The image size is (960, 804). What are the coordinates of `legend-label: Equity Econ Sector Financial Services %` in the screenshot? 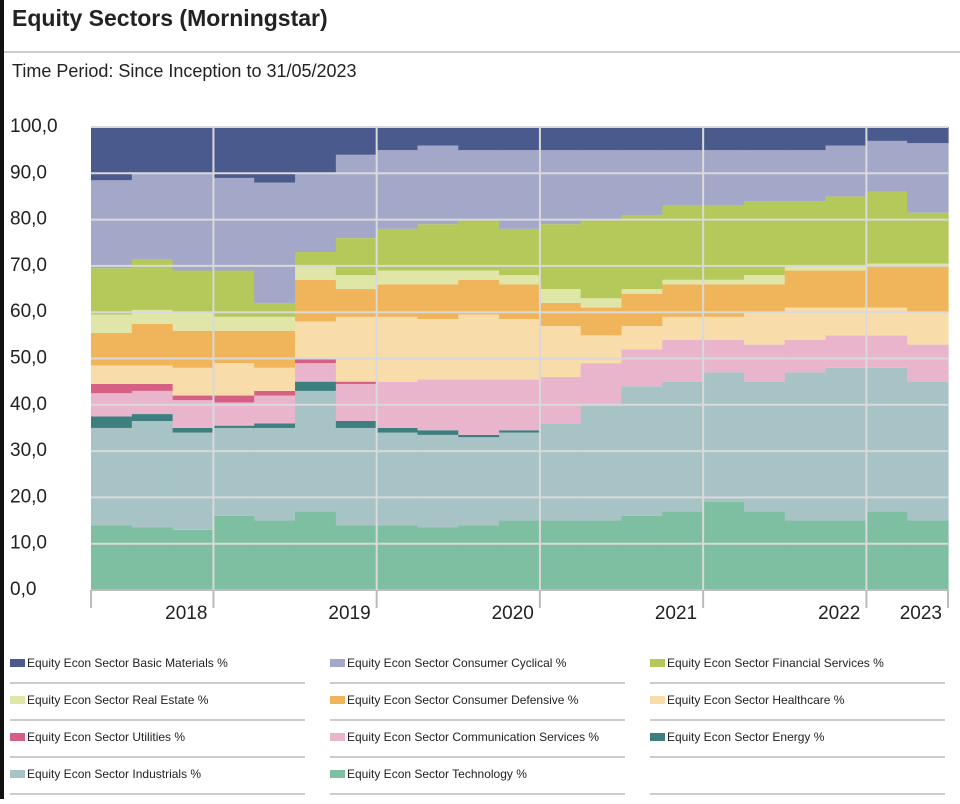 It's located at (775, 663).